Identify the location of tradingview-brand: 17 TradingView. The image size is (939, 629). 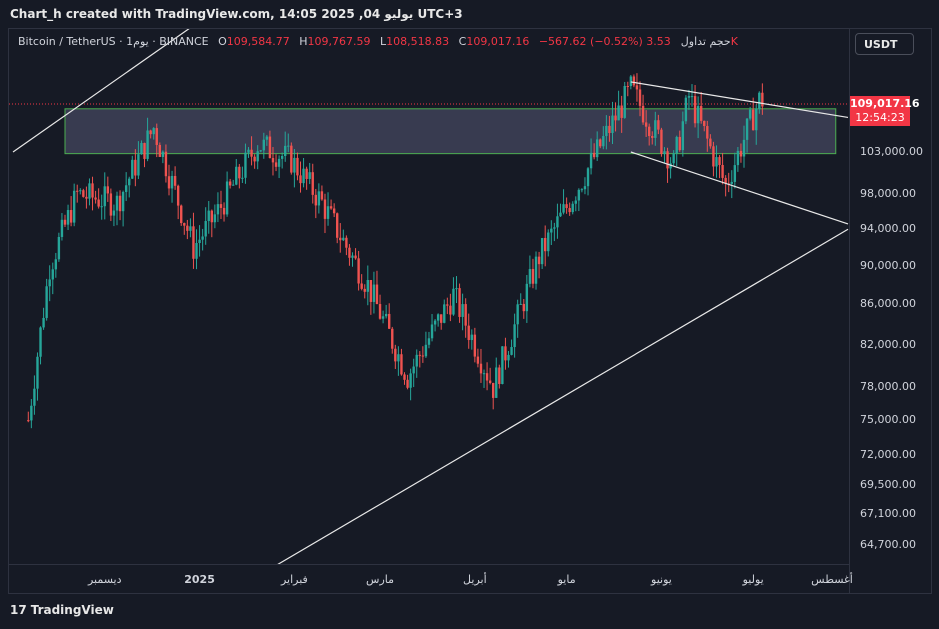
(62, 610).